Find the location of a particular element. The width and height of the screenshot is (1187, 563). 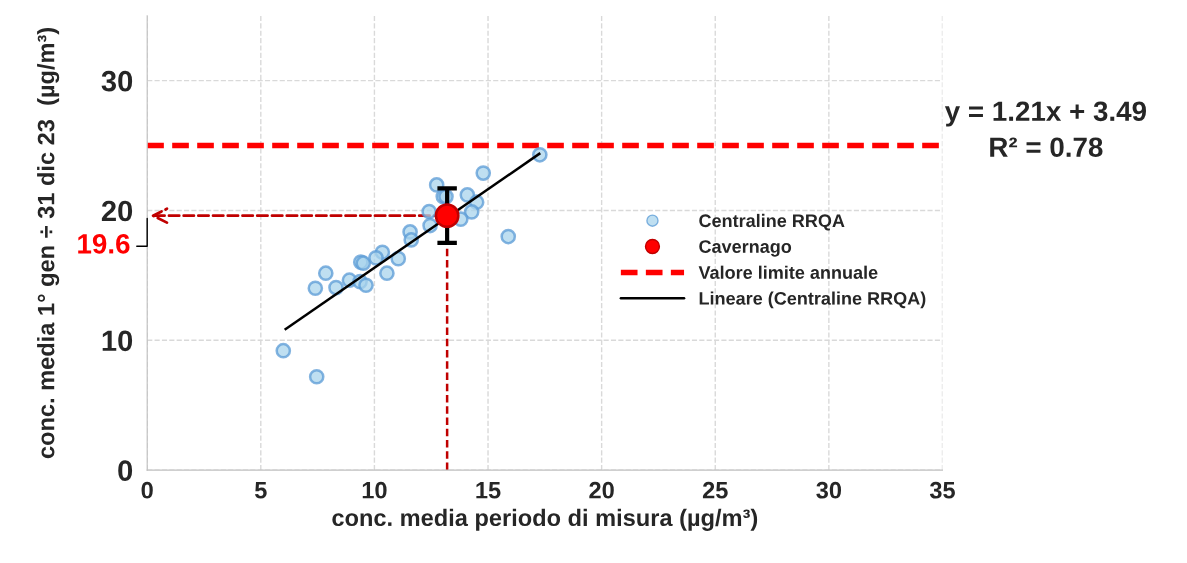

y-tick-label: 0 is located at coordinates (125, 470).